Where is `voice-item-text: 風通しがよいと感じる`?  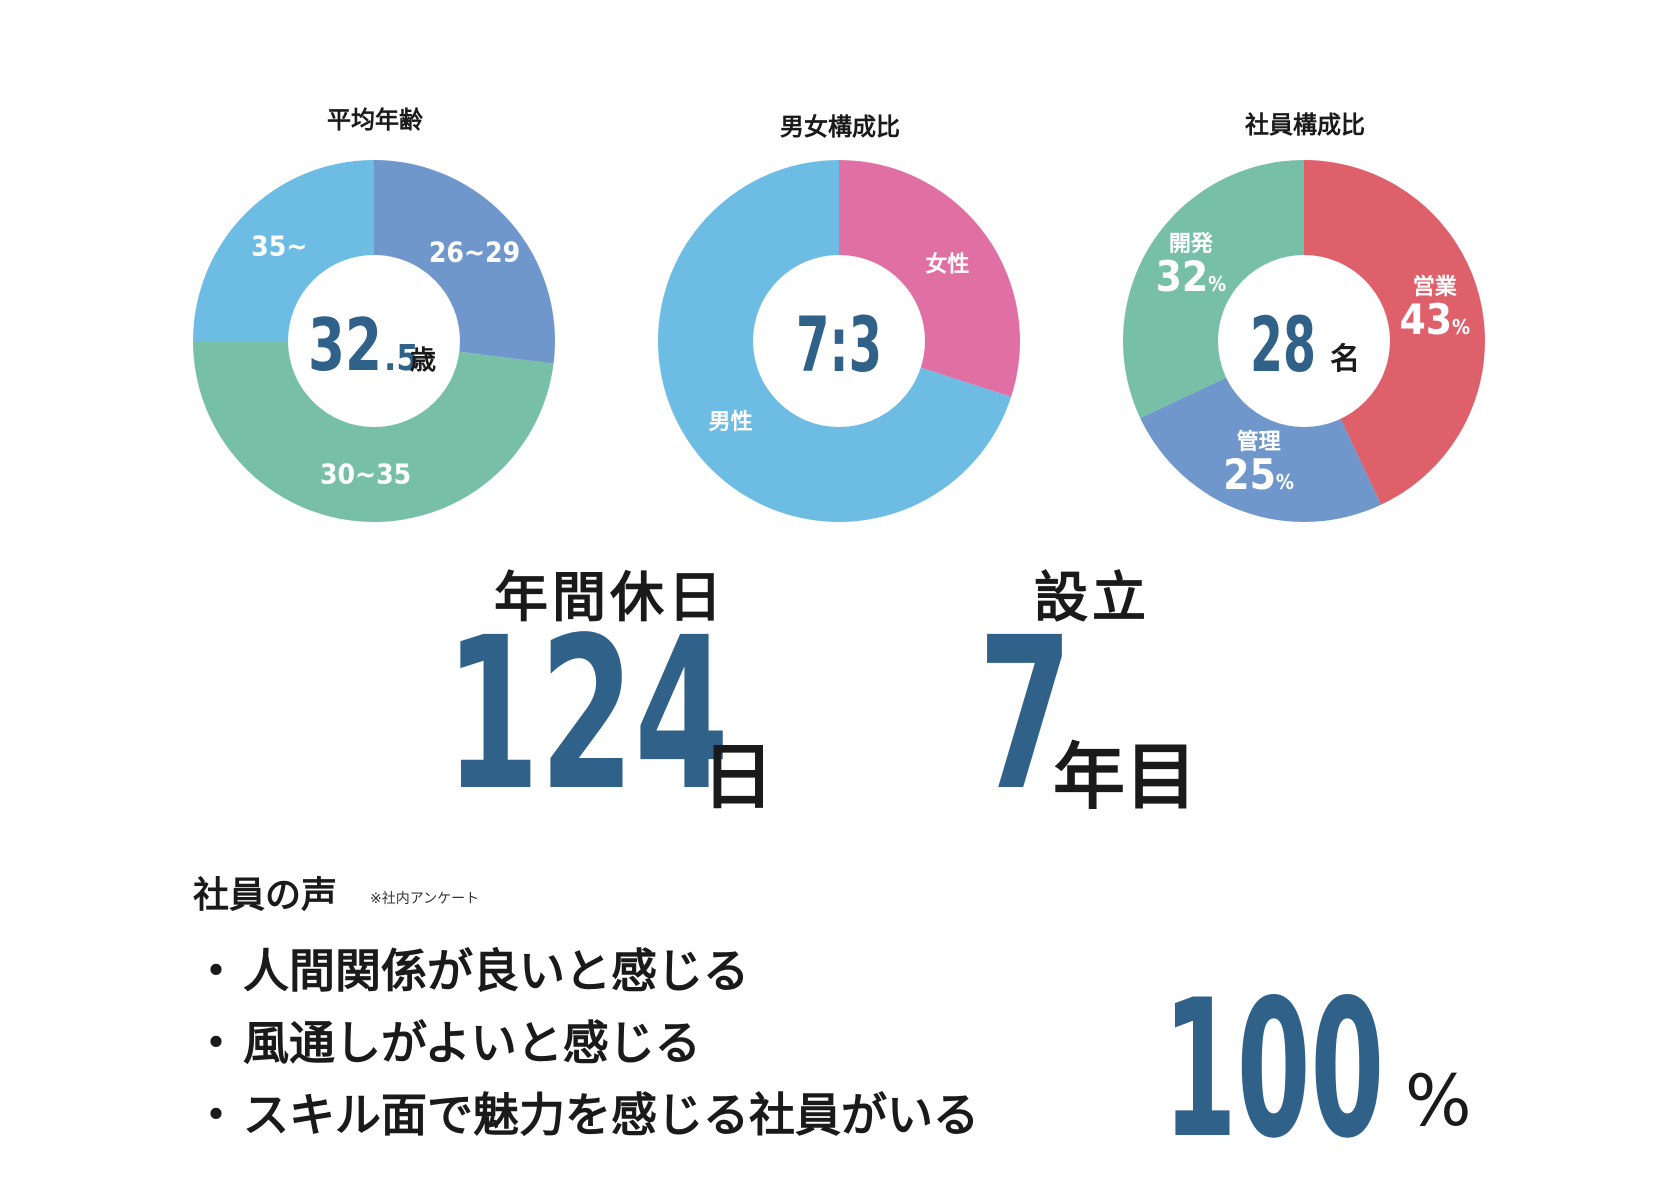
voice-item-text: 風通しがよいと感じる is located at coordinates (472, 1043).